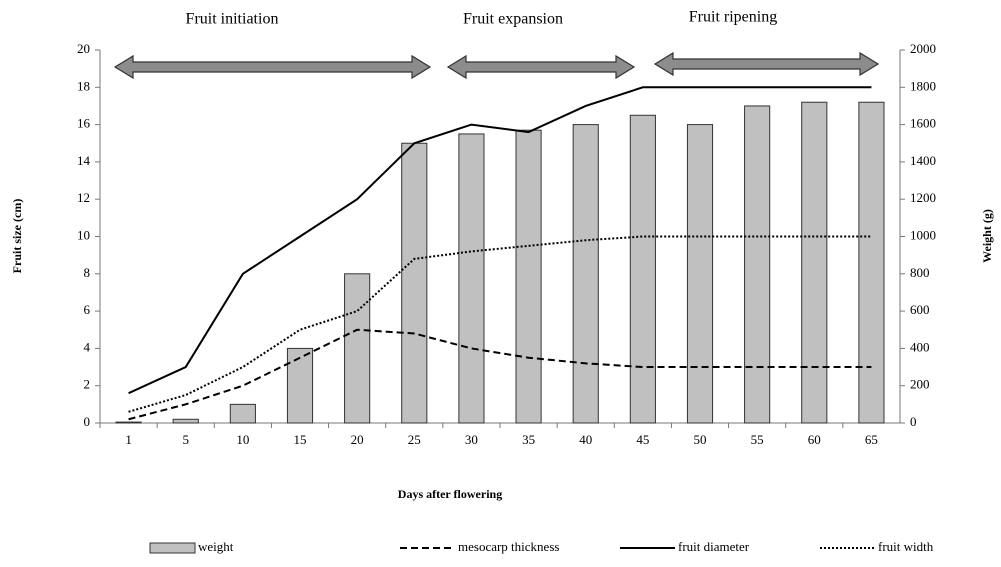  Describe the element at coordinates (83, 197) in the screenshot. I see `y-tick-label: 12` at that location.